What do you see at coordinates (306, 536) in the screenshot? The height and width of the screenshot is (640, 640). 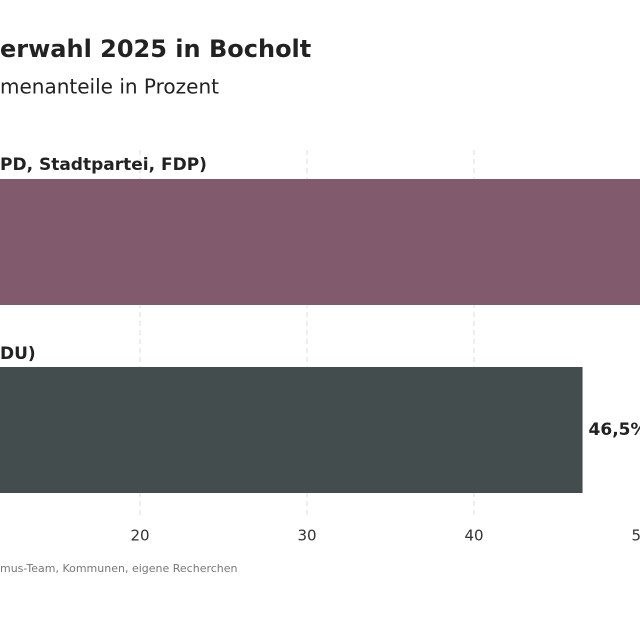 I see `x-tick-label: 30` at bounding box center [306, 536].